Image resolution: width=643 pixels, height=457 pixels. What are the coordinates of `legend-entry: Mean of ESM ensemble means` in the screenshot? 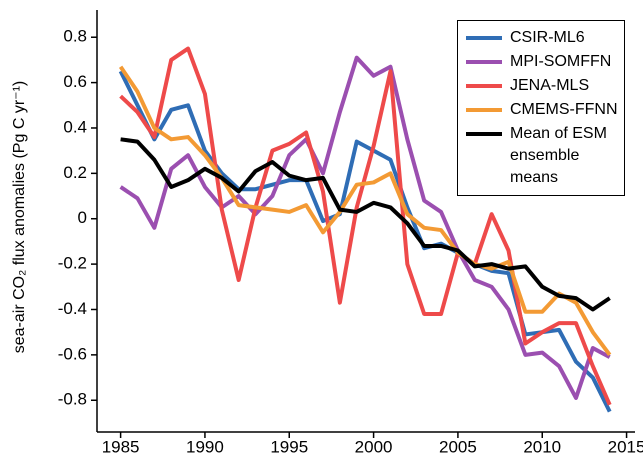 It's located at (541, 156).